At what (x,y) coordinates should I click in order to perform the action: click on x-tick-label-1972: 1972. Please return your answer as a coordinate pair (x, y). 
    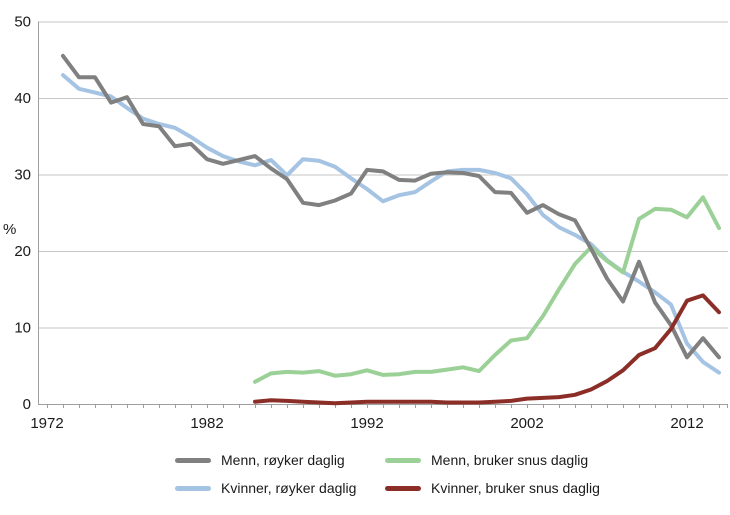
    Looking at the image, I should click on (46, 423).